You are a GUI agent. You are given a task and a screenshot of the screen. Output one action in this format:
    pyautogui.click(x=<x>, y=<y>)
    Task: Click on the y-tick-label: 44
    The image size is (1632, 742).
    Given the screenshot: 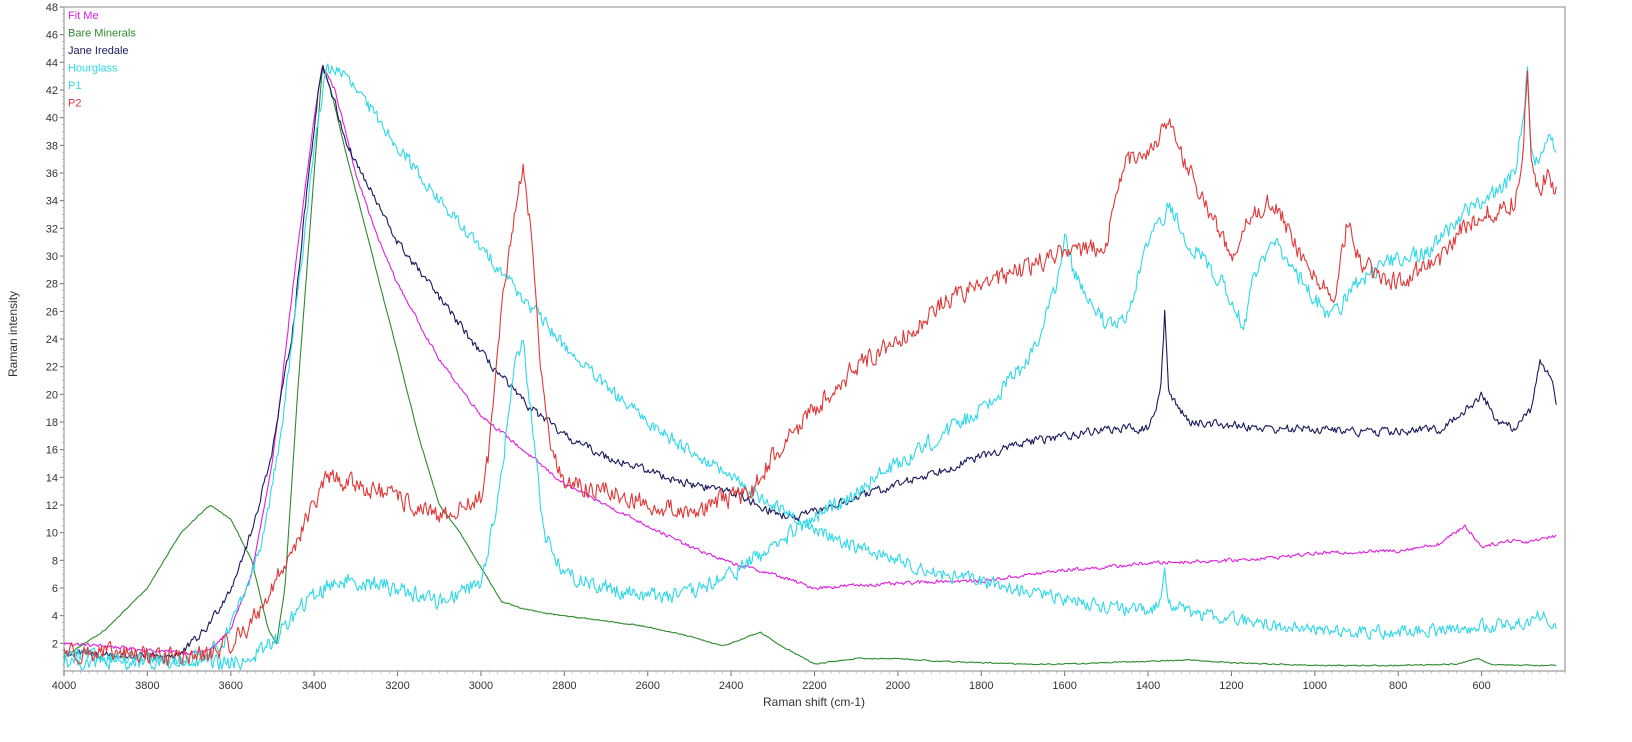 What is the action you would take?
    pyautogui.click(x=52, y=63)
    